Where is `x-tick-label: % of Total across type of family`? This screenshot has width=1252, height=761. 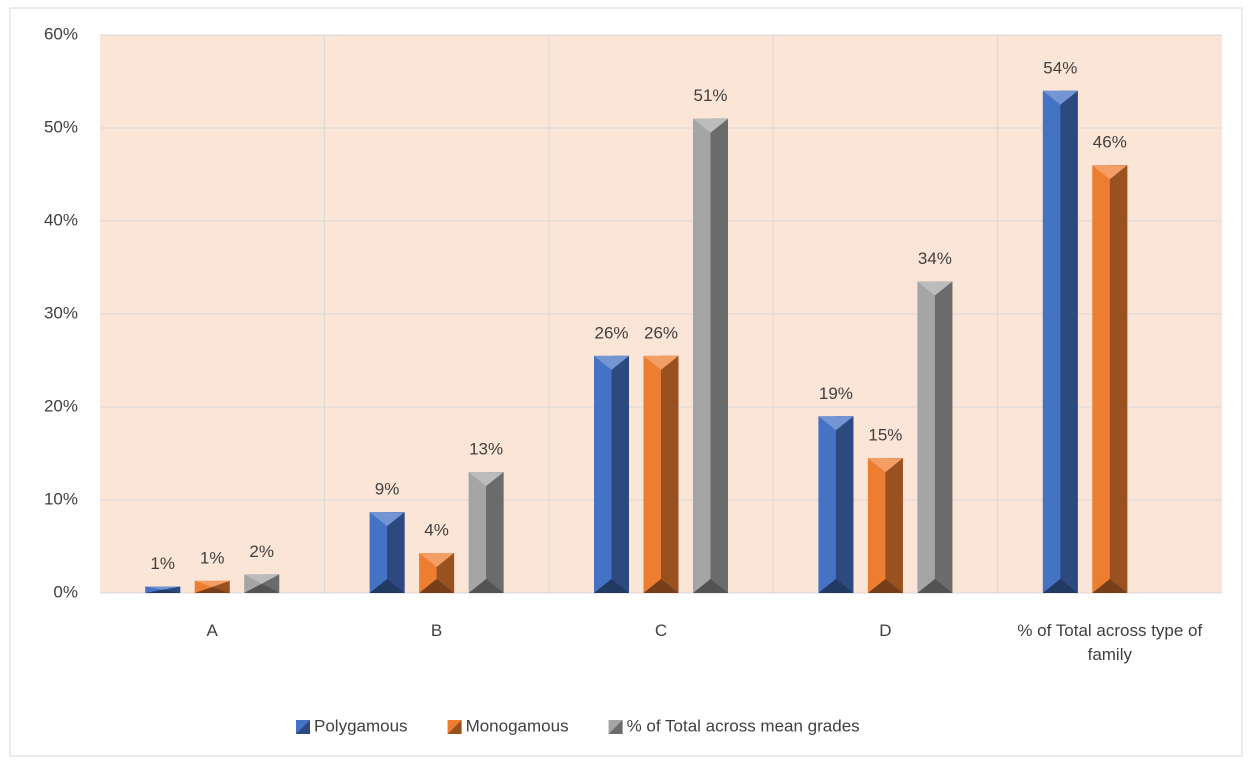 x-tick-label: % of Total across type of family is located at coordinates (1110, 642).